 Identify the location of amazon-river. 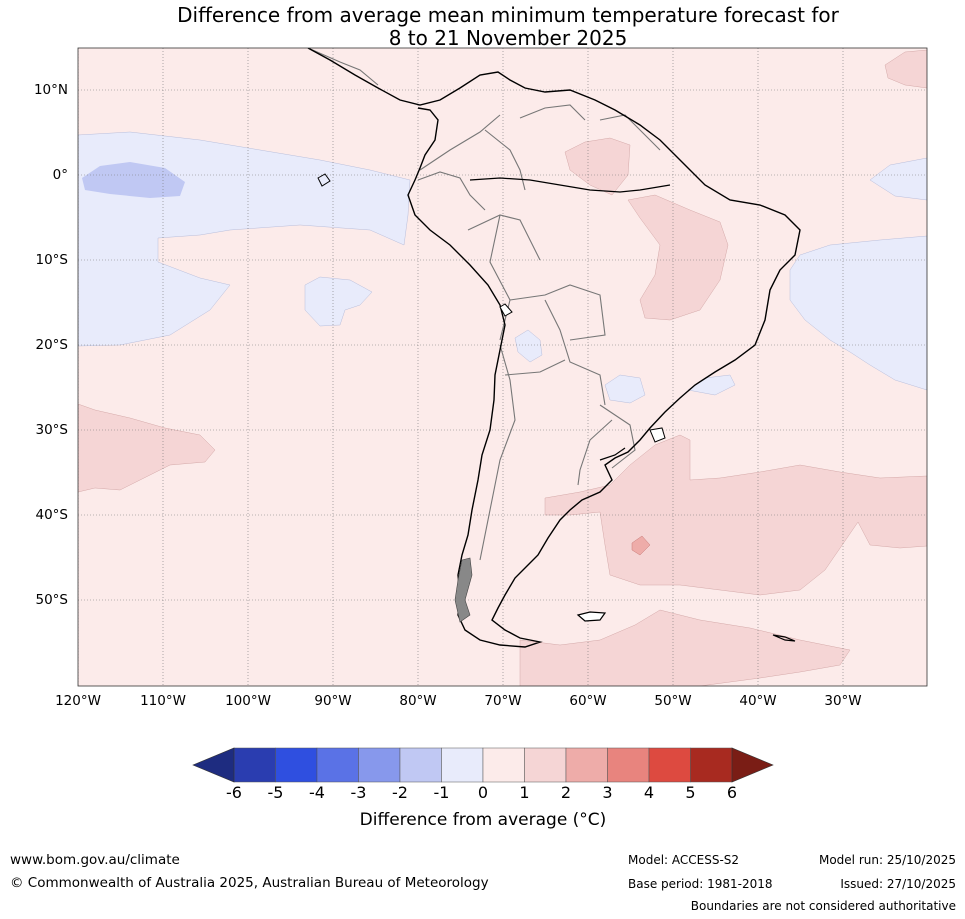
(570, 185).